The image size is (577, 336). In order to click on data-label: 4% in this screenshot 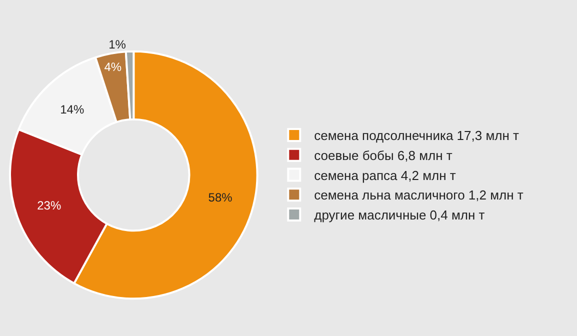, I will do `click(113, 67)`.